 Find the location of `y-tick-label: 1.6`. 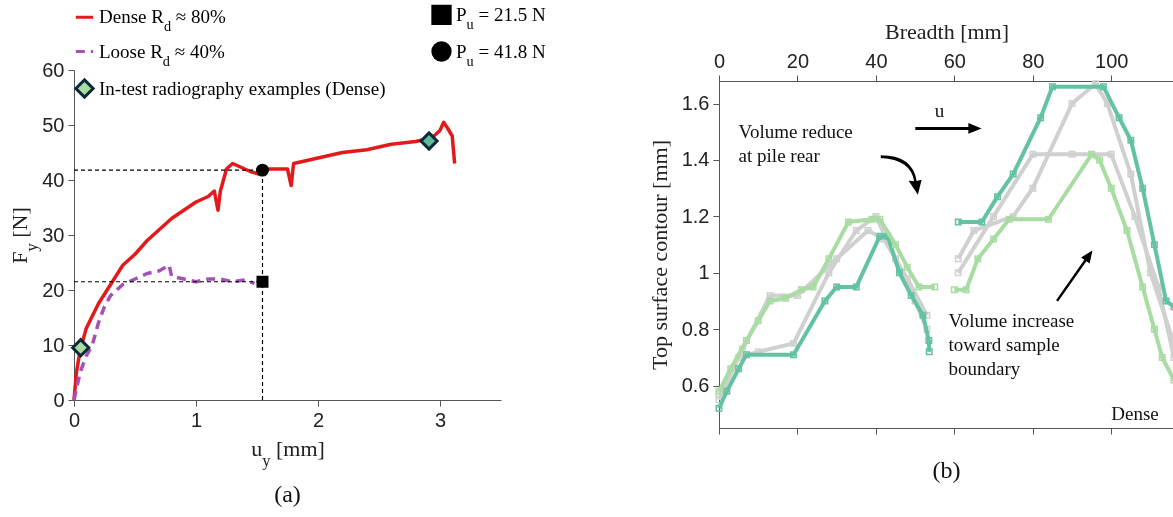

y-tick-label: 1.6 is located at coordinates (695, 103).